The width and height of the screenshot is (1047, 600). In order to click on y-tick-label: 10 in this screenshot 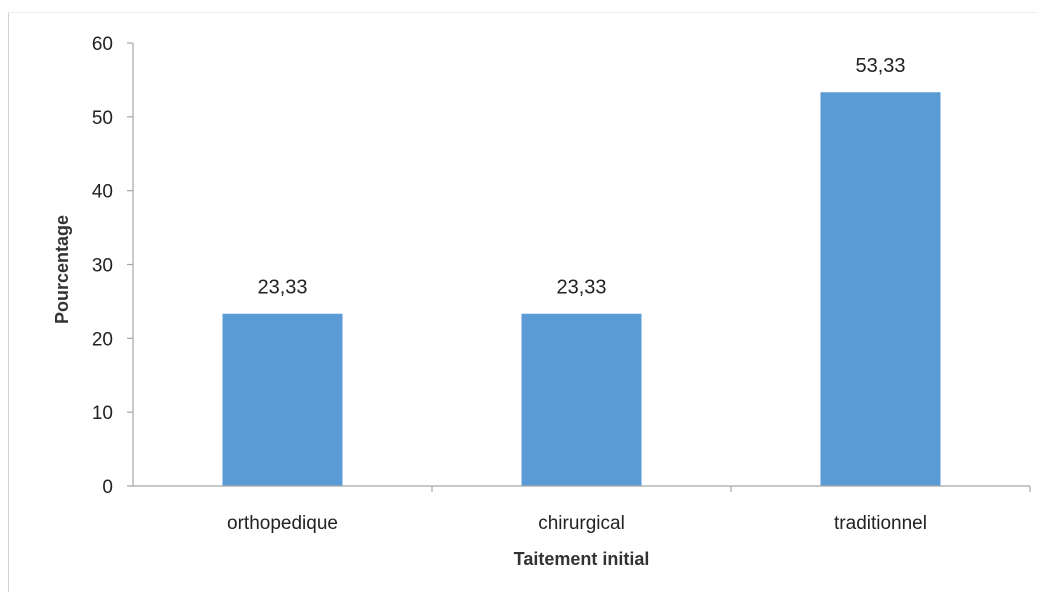, I will do `click(102, 413)`.